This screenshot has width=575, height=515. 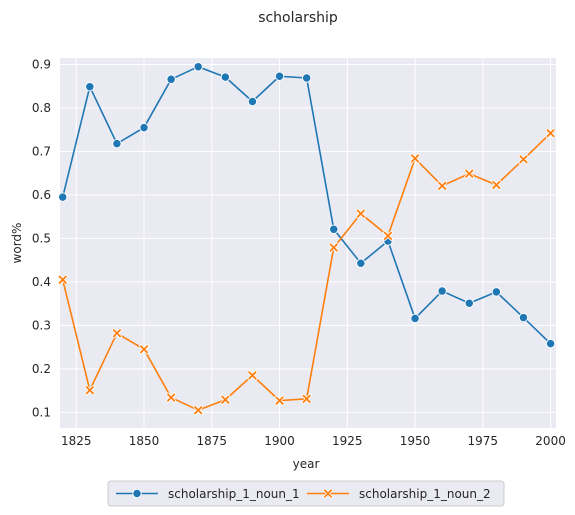 I want to click on x-tick-label: 2000, so click(x=550, y=441).